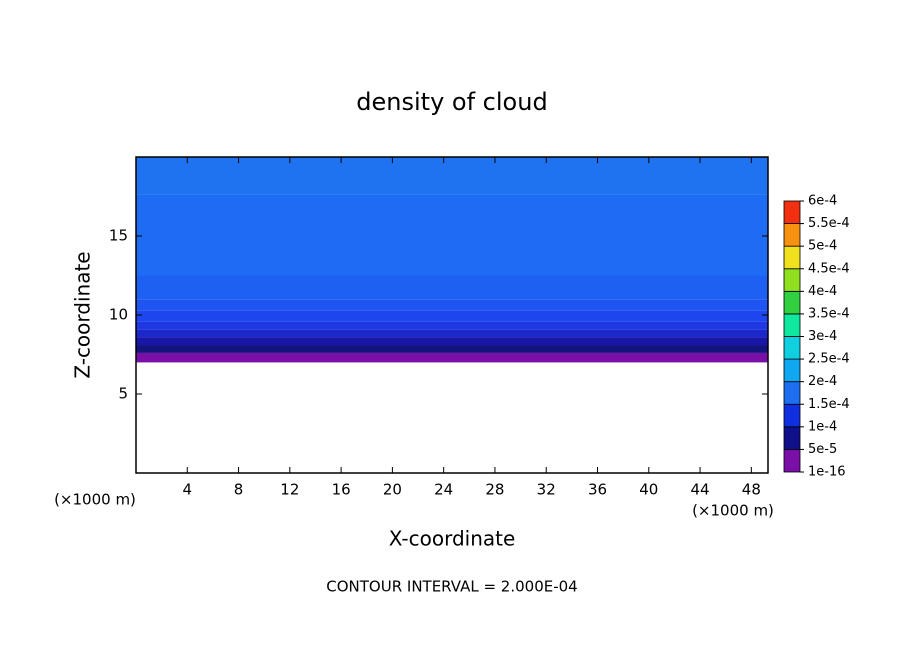 This screenshot has width=904, height=658. What do you see at coordinates (494, 490) in the screenshot?
I see `x-tick-label: 28` at bounding box center [494, 490].